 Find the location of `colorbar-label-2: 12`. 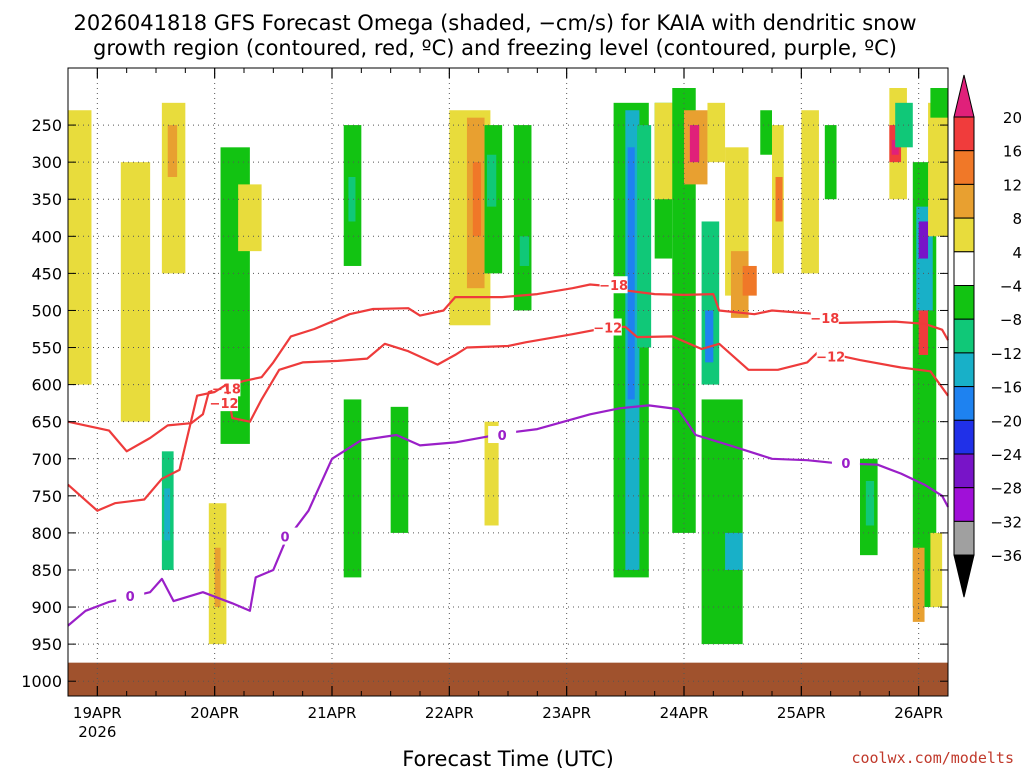

colorbar-label-2: 12 is located at coordinates (1012, 185).